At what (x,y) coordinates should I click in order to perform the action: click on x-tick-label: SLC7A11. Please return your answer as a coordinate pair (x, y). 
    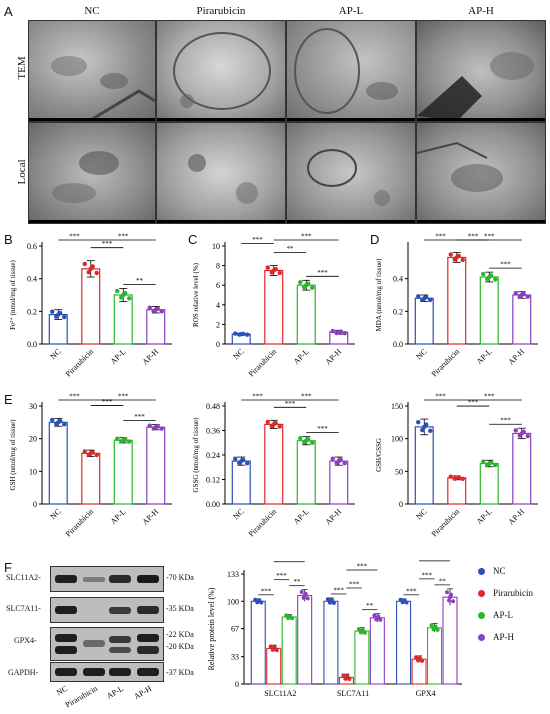
    Looking at the image, I should click on (353, 693).